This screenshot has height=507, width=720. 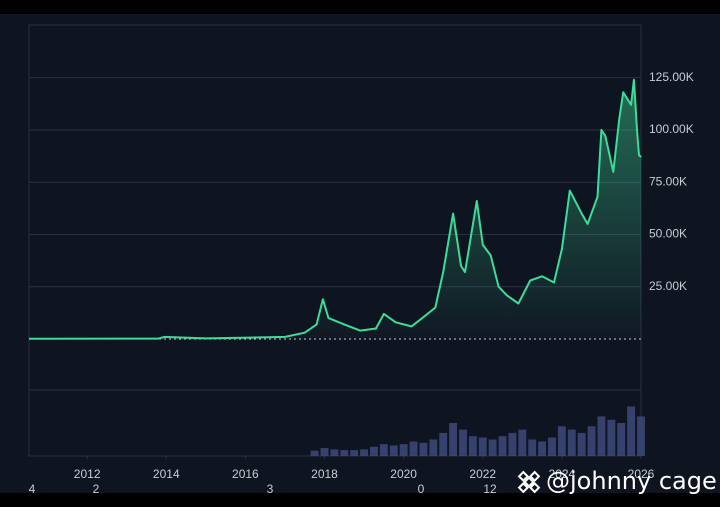 What do you see at coordinates (166, 474) in the screenshot?
I see `x-tick-label: 2014` at bounding box center [166, 474].